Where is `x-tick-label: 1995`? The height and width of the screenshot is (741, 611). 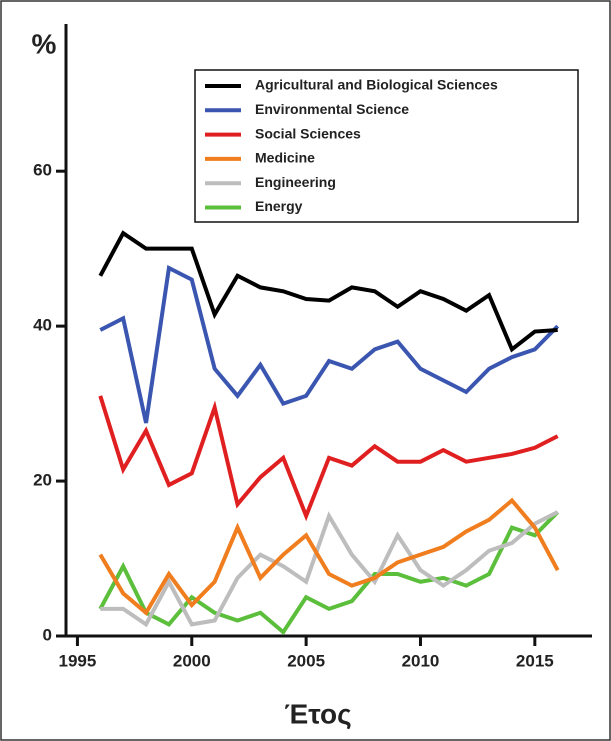
x-tick-label: 1995 is located at coordinates (78, 660).